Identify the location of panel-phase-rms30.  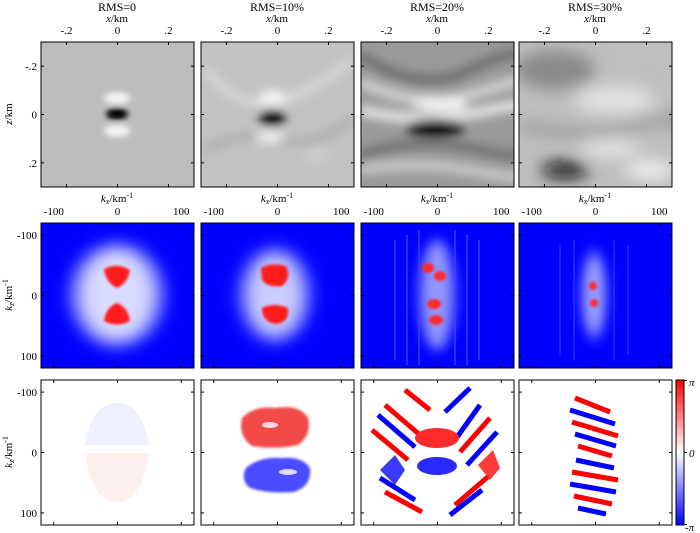
(595, 452).